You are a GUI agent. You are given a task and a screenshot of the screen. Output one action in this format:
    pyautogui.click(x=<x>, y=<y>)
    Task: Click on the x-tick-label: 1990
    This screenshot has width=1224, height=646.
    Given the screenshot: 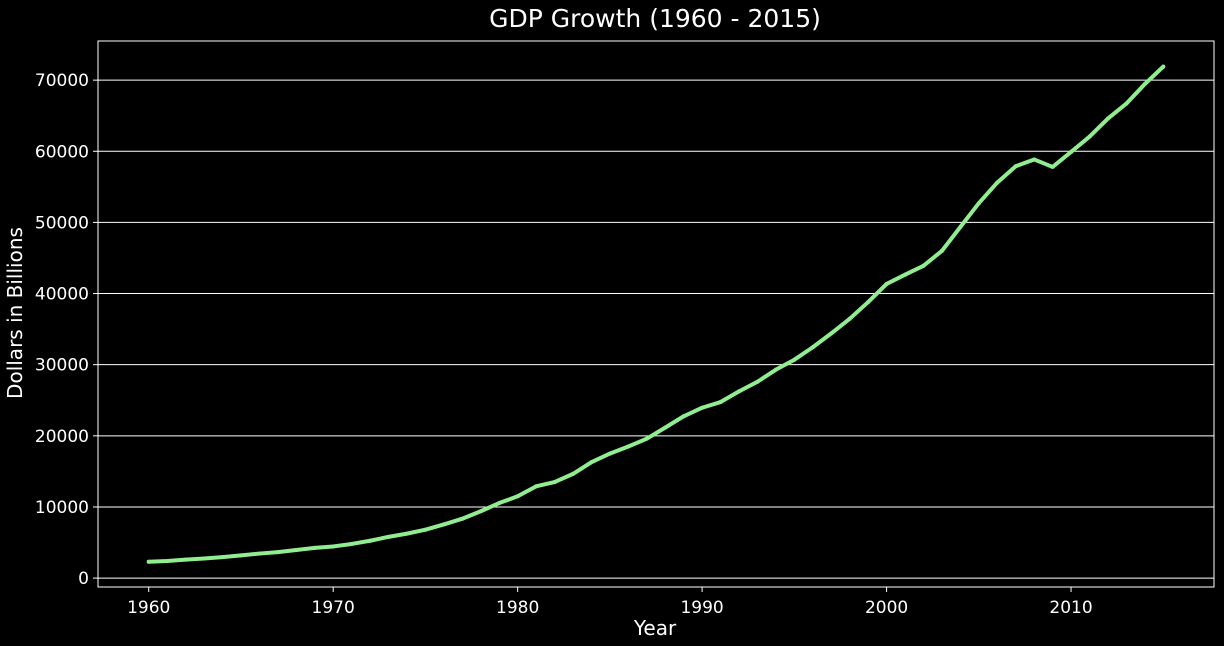 What is the action you would take?
    pyautogui.click(x=701, y=608)
    